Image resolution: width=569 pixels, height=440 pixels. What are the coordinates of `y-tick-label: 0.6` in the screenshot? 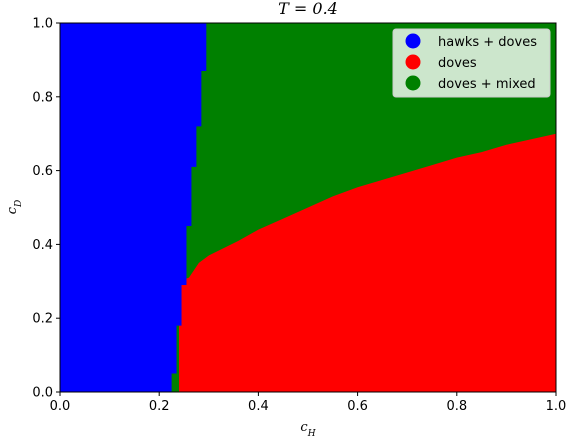 It's located at (42, 171).